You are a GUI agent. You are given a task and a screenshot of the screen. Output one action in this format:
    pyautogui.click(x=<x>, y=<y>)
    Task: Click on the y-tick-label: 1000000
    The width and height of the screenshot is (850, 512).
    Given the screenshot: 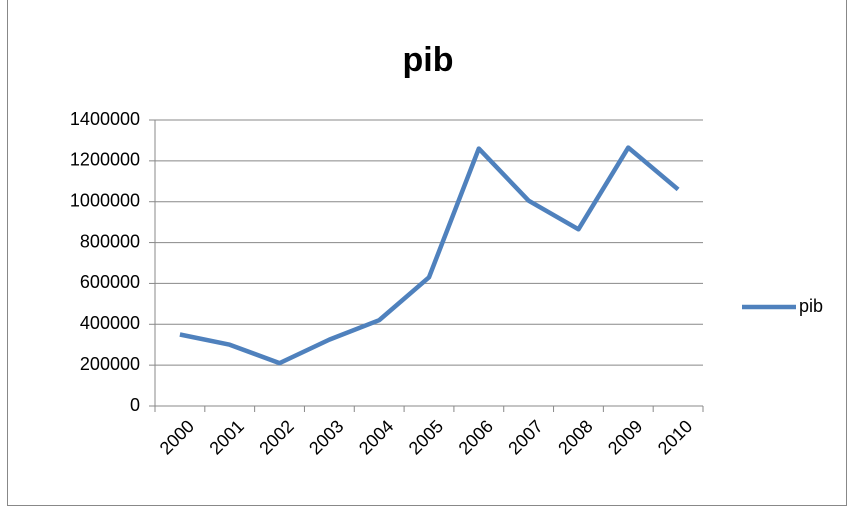 What is the action you would take?
    pyautogui.click(x=105, y=200)
    